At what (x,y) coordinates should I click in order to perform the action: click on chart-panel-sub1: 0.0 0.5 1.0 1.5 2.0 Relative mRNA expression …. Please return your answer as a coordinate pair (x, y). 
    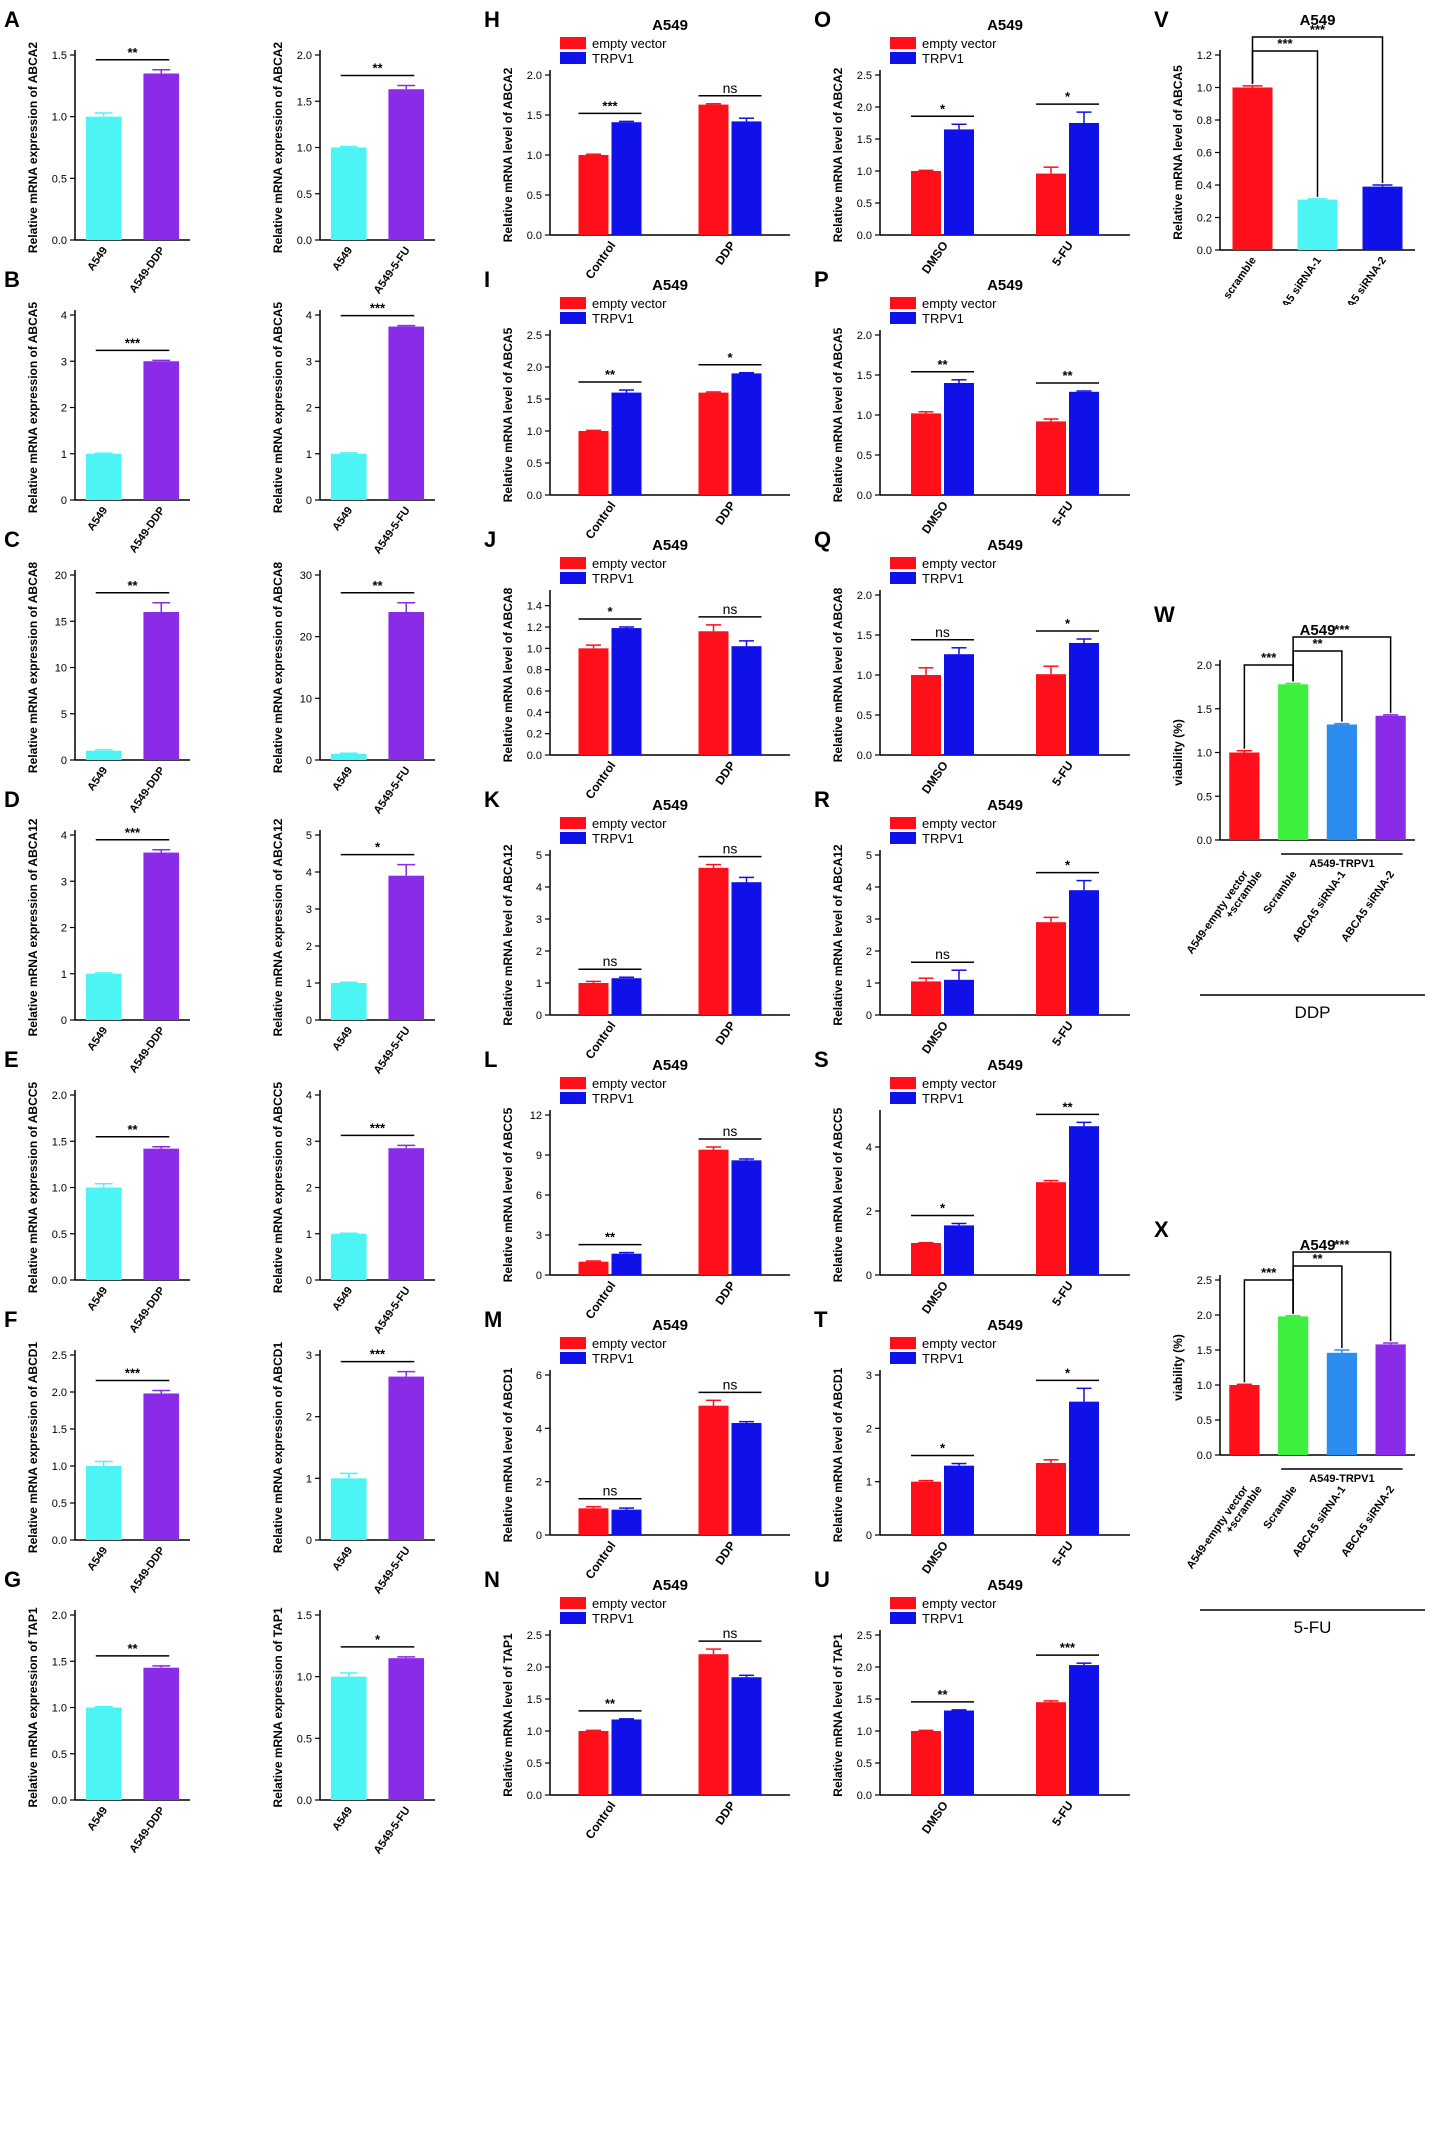
    Looking at the image, I should click on (367, 165).